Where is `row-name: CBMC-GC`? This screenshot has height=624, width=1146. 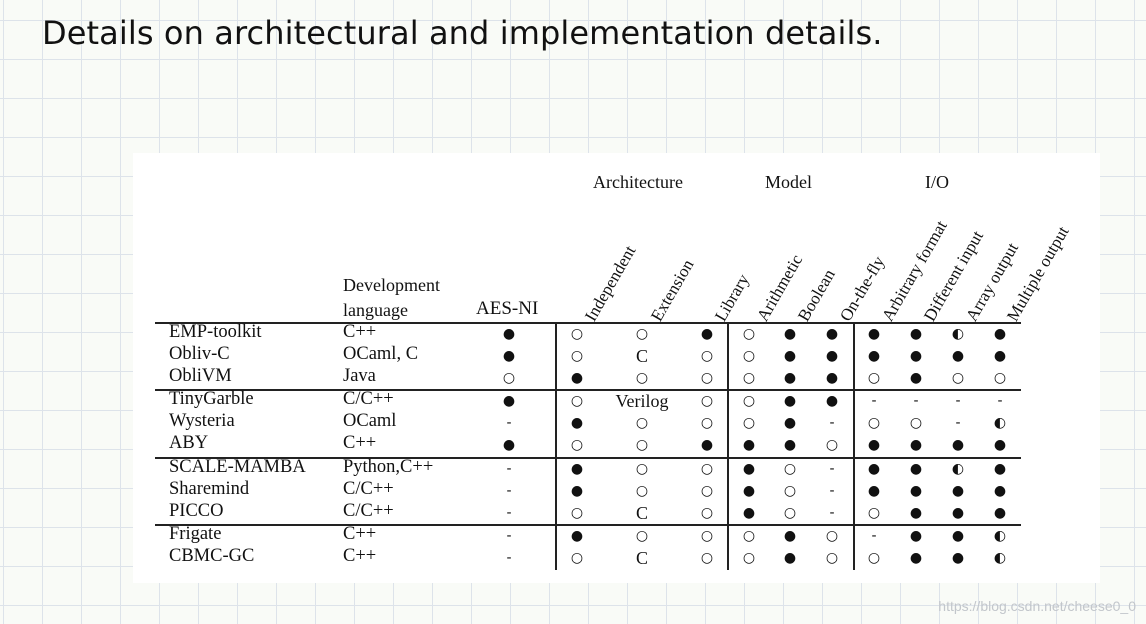 row-name: CBMC-GC is located at coordinates (212, 556).